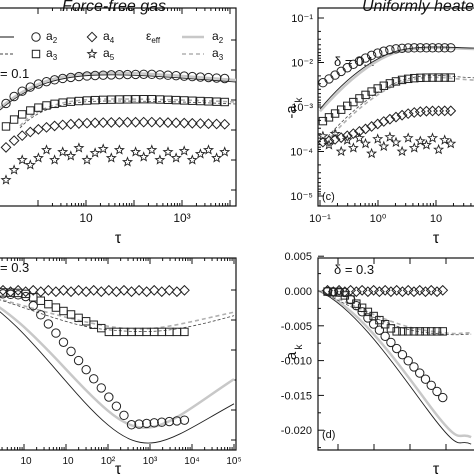  Describe the element at coordinates (218, 37) in the screenshot. I see `legend-theory-a2-label: a2` at that location.